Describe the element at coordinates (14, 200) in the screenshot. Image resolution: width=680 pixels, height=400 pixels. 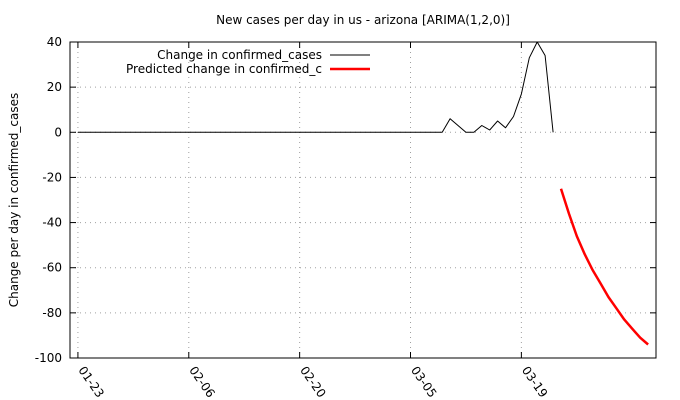
I see `y-axis-label: Change per day in confirmed_cases` at that location.